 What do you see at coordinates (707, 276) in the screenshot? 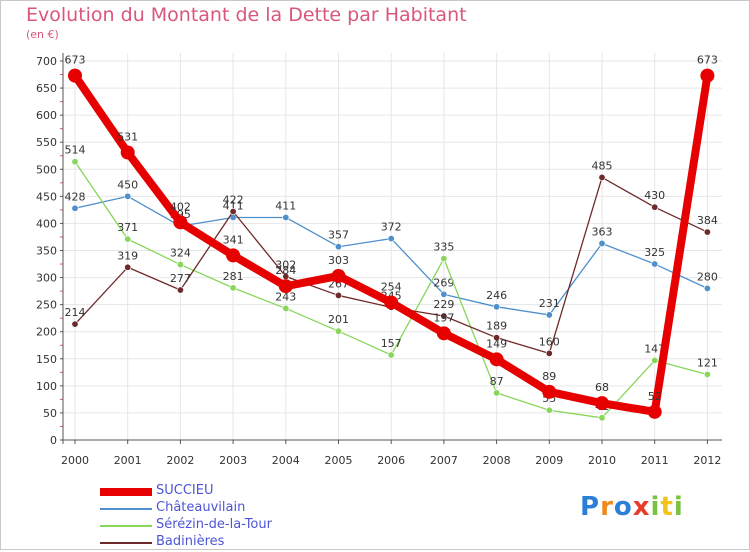
I see `data-label: 280` at bounding box center [707, 276].